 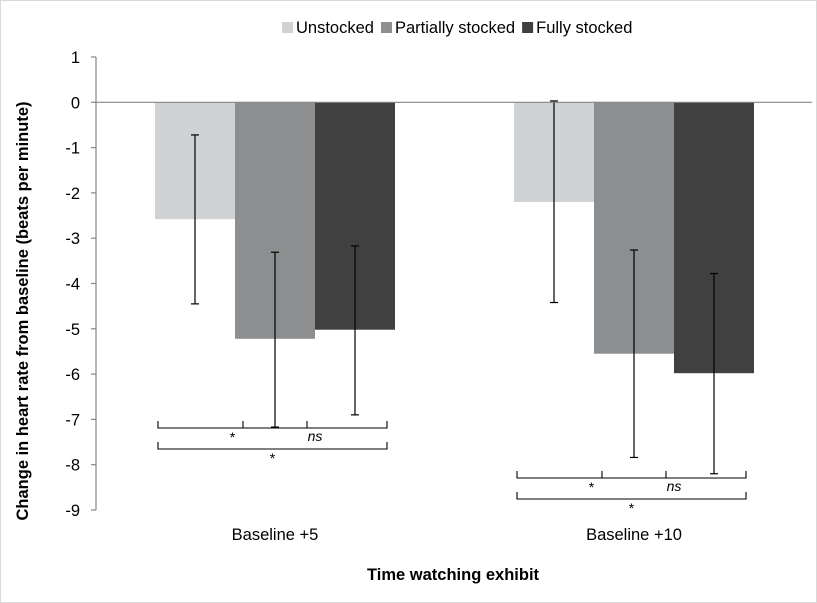 What do you see at coordinates (457, 535) in the screenshot?
I see `x-axis: Baseline +5 Baseline +10` at bounding box center [457, 535].